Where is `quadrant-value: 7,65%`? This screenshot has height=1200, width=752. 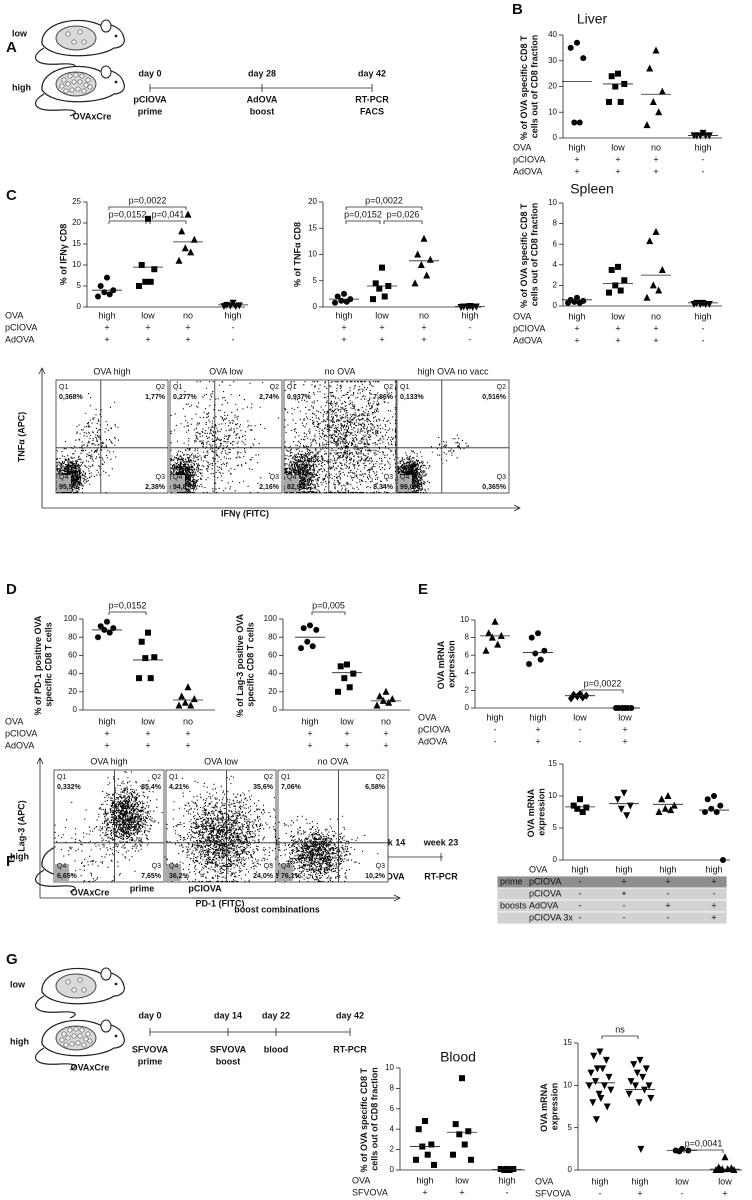
quadrant-value: 7,65% is located at coordinates (151, 876).